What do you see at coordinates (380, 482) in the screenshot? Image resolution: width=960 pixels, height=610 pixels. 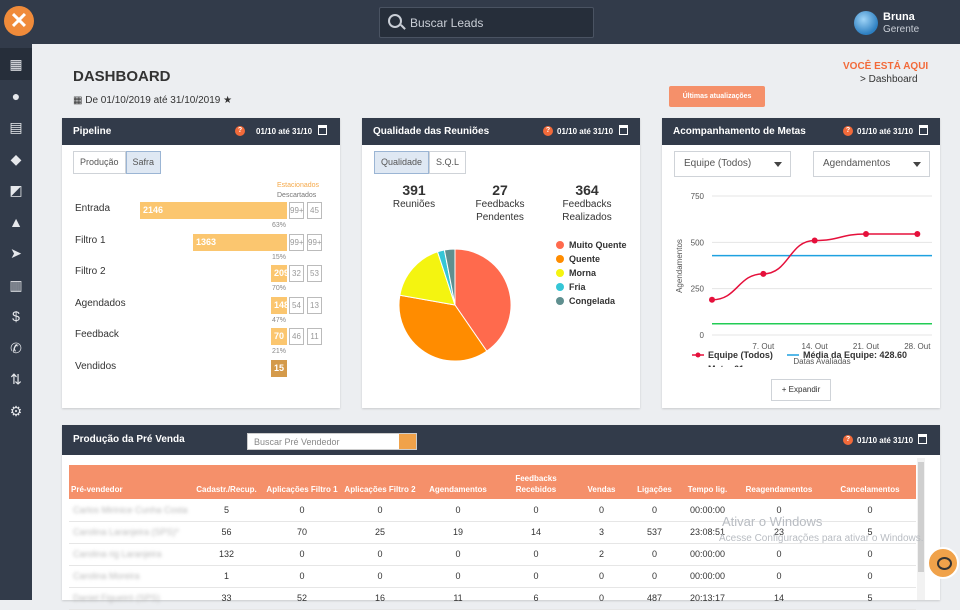 I see `column-header: Aplicações Filtro 2` at bounding box center [380, 482].